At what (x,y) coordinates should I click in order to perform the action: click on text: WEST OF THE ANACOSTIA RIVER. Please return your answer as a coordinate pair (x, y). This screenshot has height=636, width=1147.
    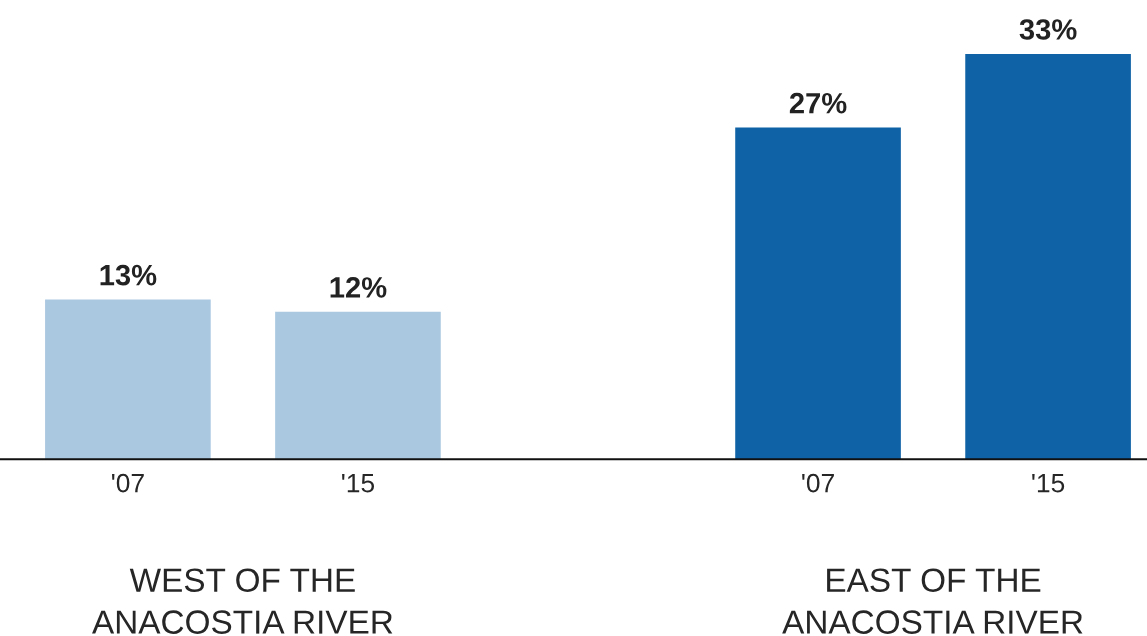
    Looking at the image, I should click on (242, 601).